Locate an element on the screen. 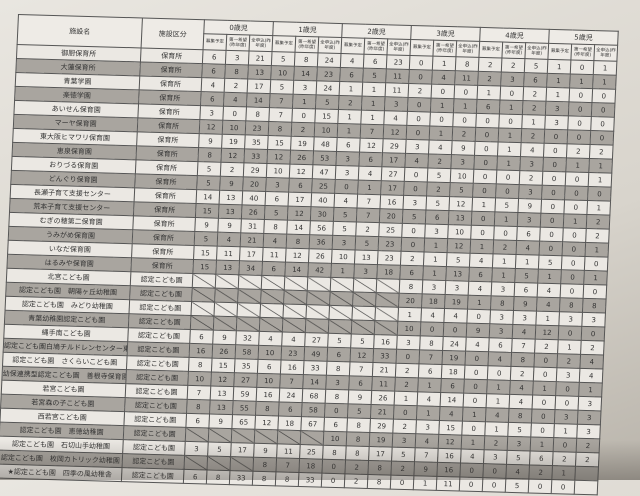  value-cell: 7 is located at coordinates (368, 215).